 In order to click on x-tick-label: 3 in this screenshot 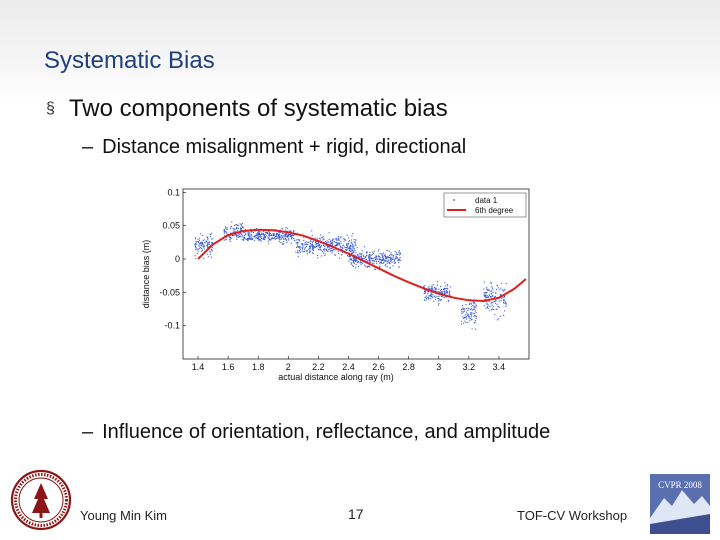, I will do `click(438, 367)`.